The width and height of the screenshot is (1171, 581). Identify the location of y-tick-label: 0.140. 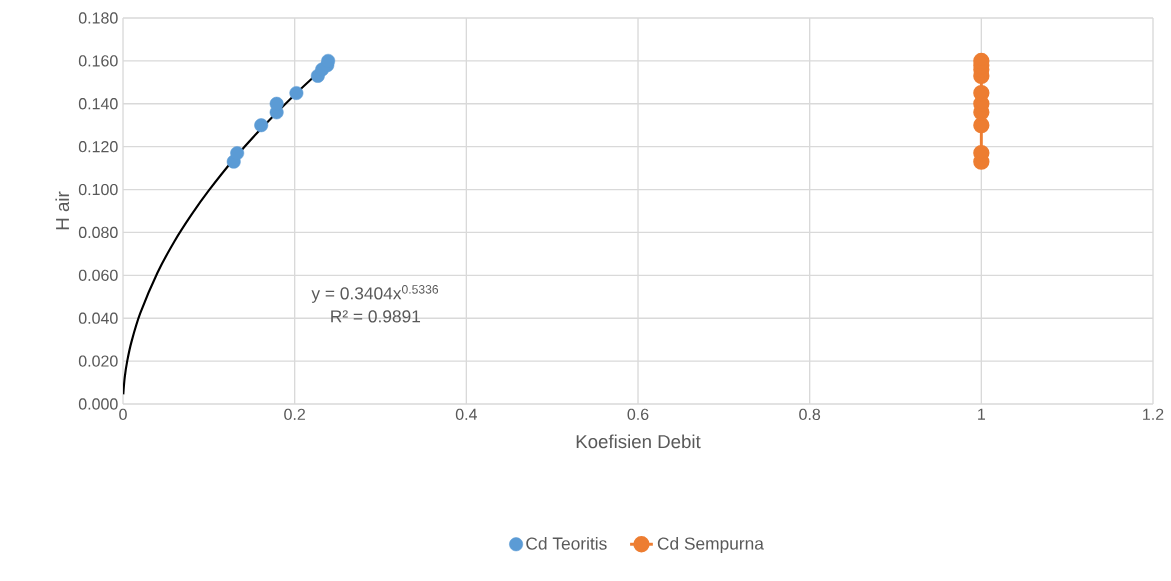
(98, 104).